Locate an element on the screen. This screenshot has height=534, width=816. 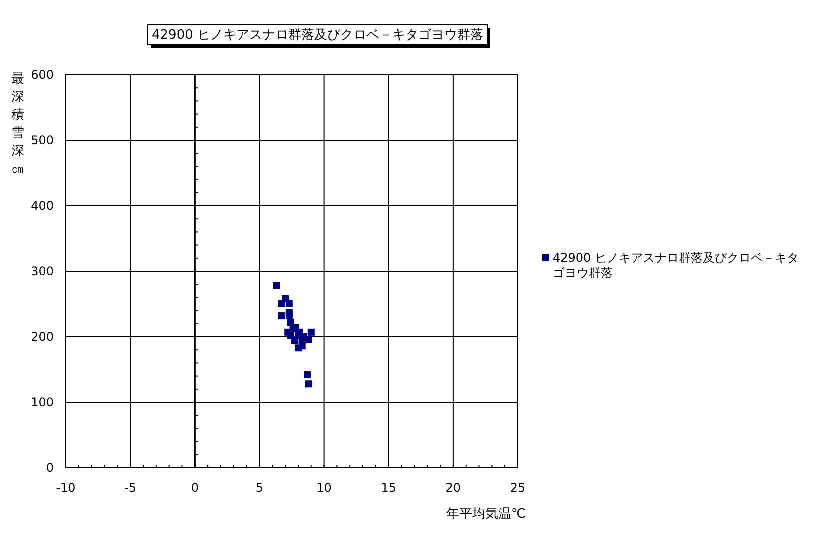
x-tick-label: -5 is located at coordinates (130, 488).